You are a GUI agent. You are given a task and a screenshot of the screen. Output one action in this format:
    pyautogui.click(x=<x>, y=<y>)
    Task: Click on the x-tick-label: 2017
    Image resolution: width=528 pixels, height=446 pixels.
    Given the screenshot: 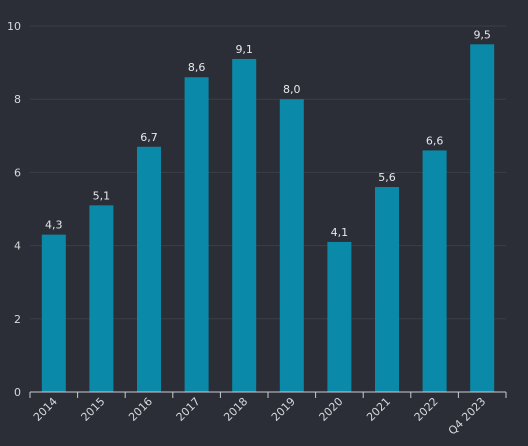 What is the action you would take?
    pyautogui.click(x=188, y=409)
    